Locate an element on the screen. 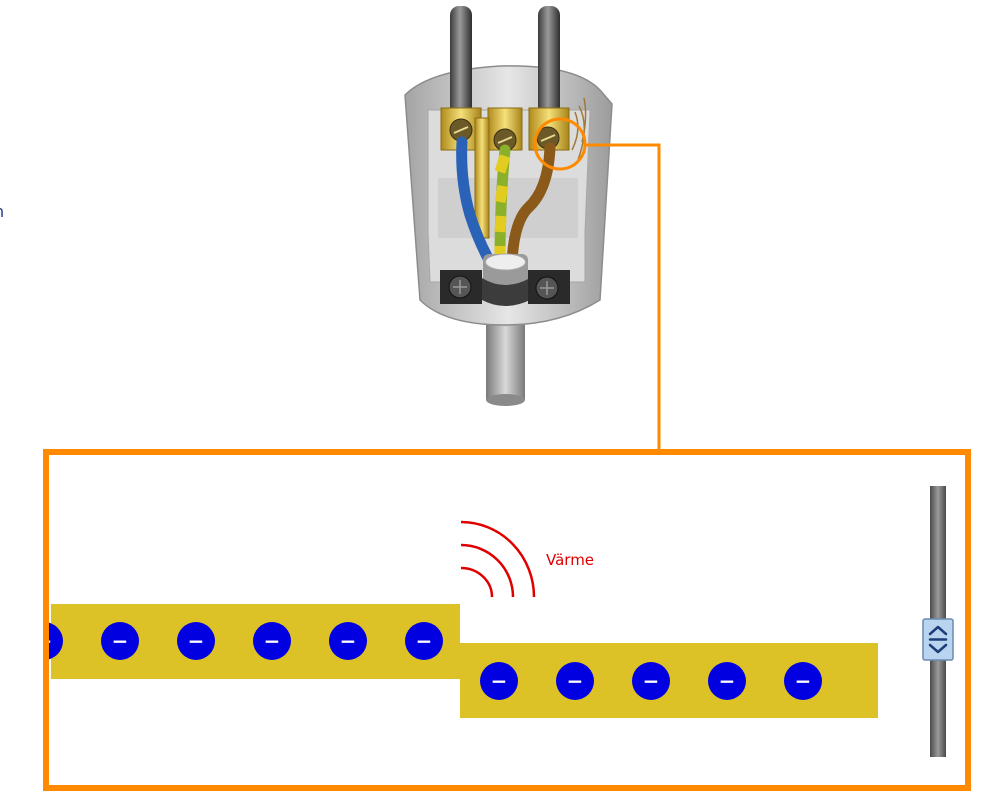 This screenshot has width=995, height=803. wire-brown is located at coordinates (531, 205).